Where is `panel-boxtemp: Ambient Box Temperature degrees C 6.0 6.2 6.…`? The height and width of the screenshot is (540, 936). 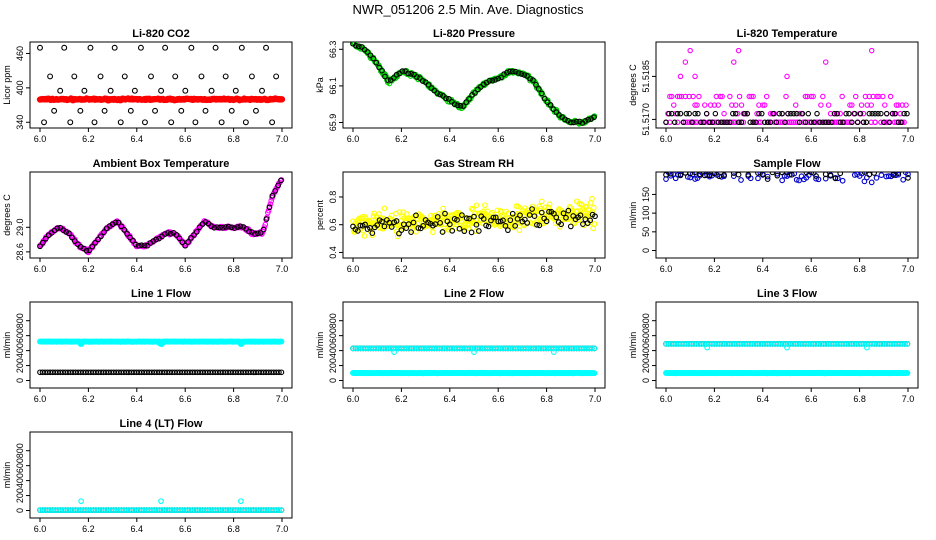
panel-boxtemp: Ambient Box Temperature degrees C 6.0 6.2 6.… is located at coordinates (147, 216).